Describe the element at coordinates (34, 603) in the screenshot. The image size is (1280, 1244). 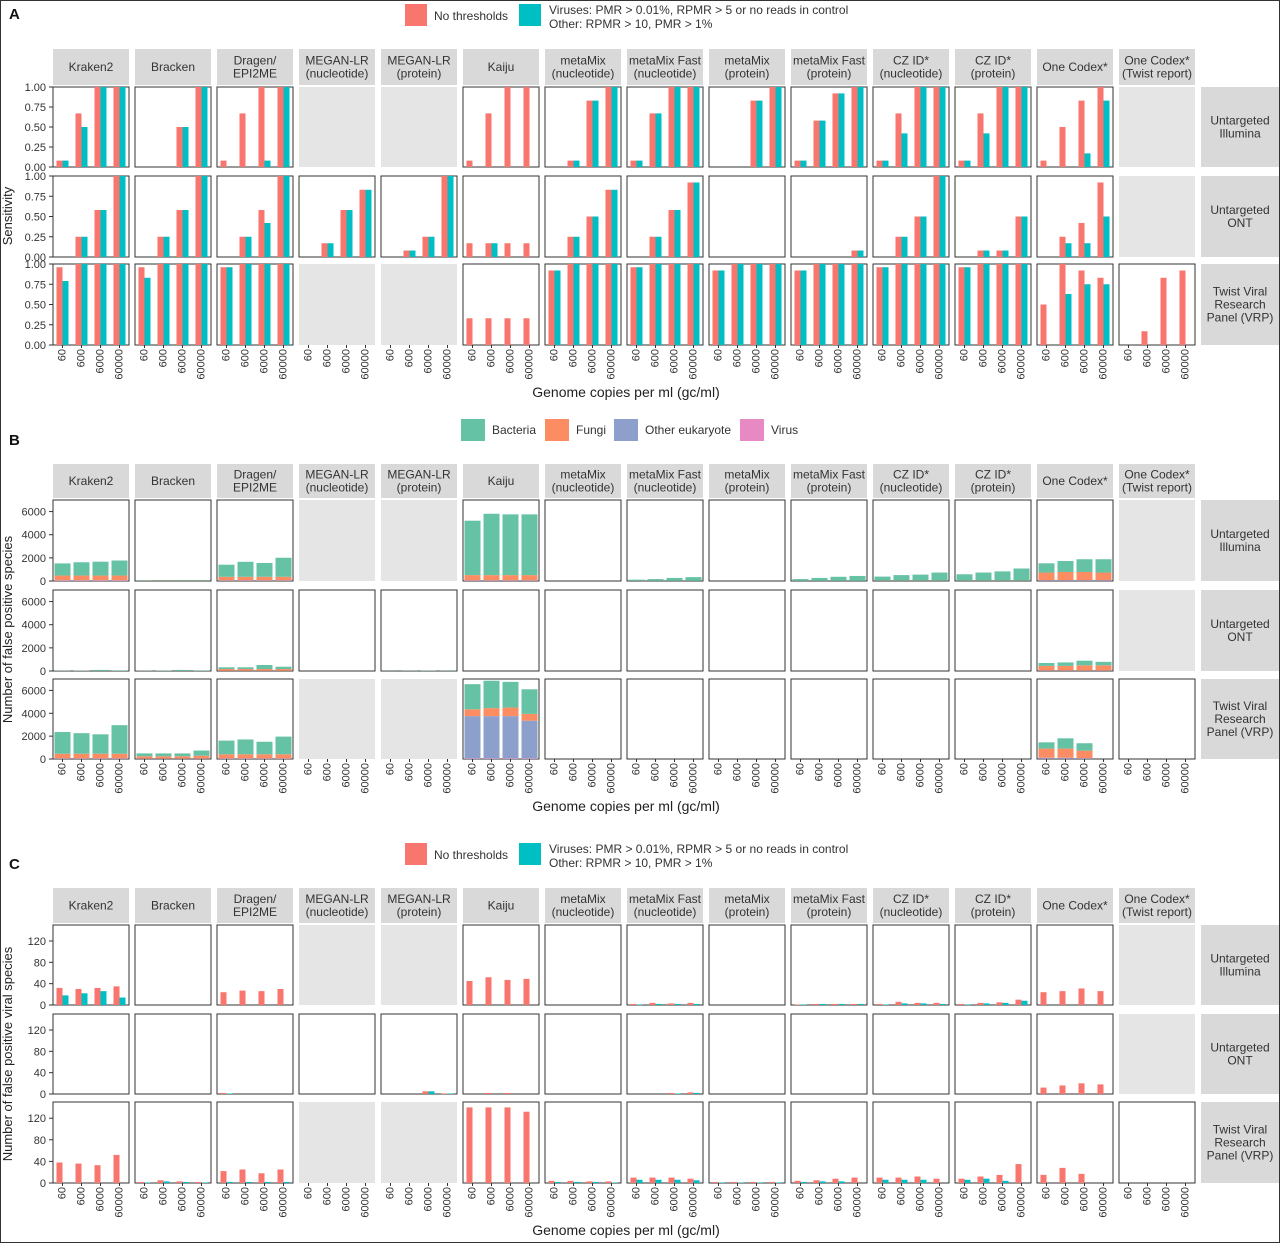
I see `y-tick-label: 6000` at that location.